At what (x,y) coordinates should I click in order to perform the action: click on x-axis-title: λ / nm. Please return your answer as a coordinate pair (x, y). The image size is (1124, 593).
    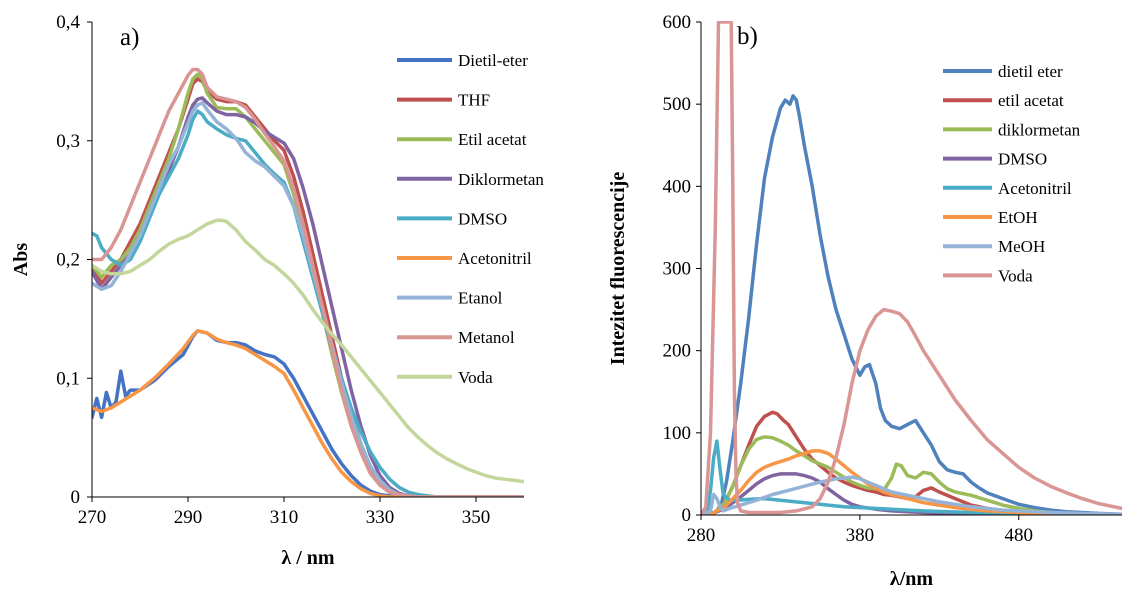
    Looking at the image, I should click on (308, 558).